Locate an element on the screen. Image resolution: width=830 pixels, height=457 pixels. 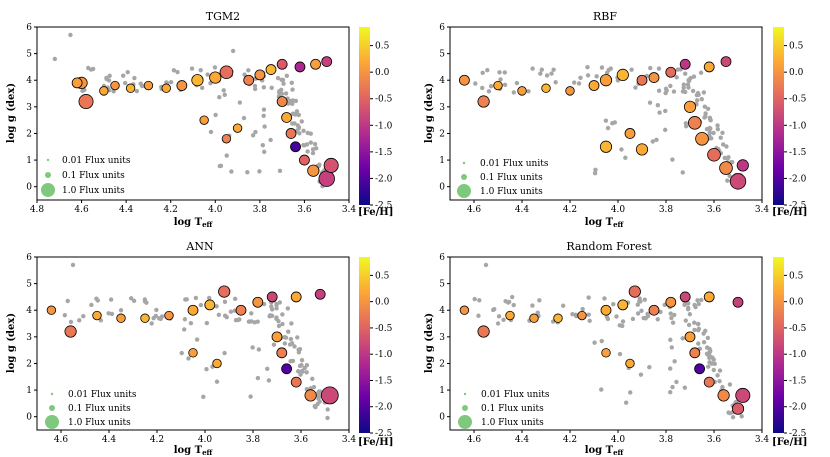
y-tick-label: 6 is located at coordinates (442, 28).